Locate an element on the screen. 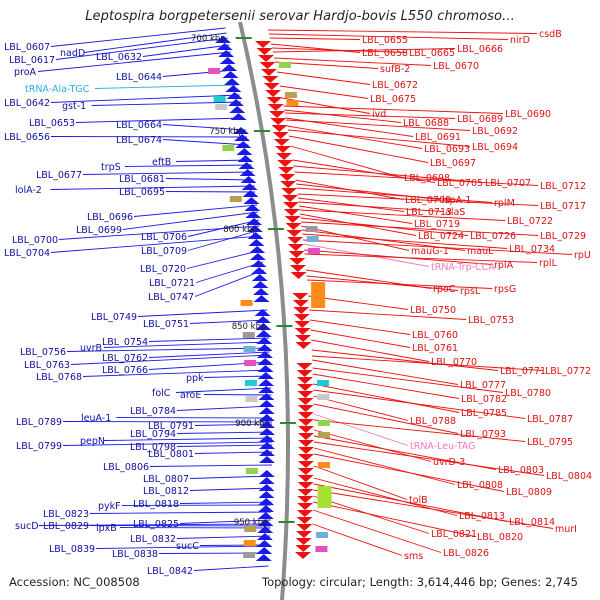  kbp-tick-label: 700 kbp is located at coordinates (208, 39).